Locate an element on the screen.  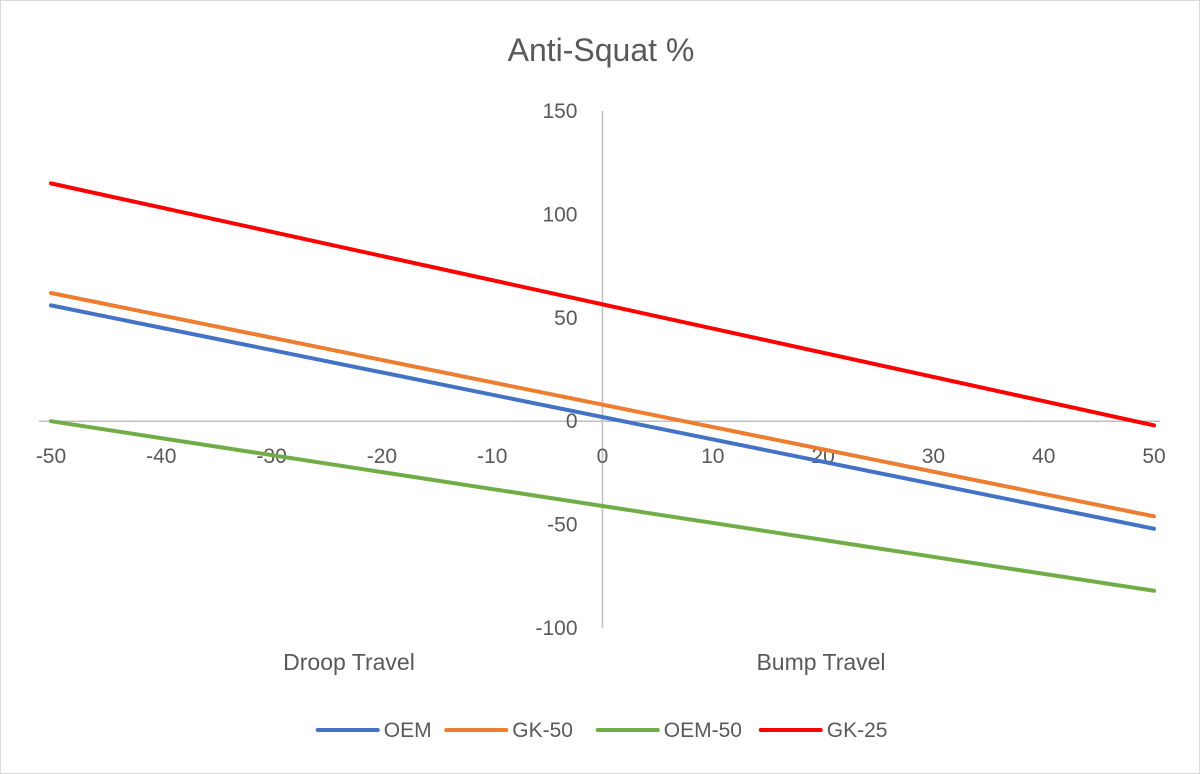
legend-item-oem: OEM is located at coordinates (373, 730).